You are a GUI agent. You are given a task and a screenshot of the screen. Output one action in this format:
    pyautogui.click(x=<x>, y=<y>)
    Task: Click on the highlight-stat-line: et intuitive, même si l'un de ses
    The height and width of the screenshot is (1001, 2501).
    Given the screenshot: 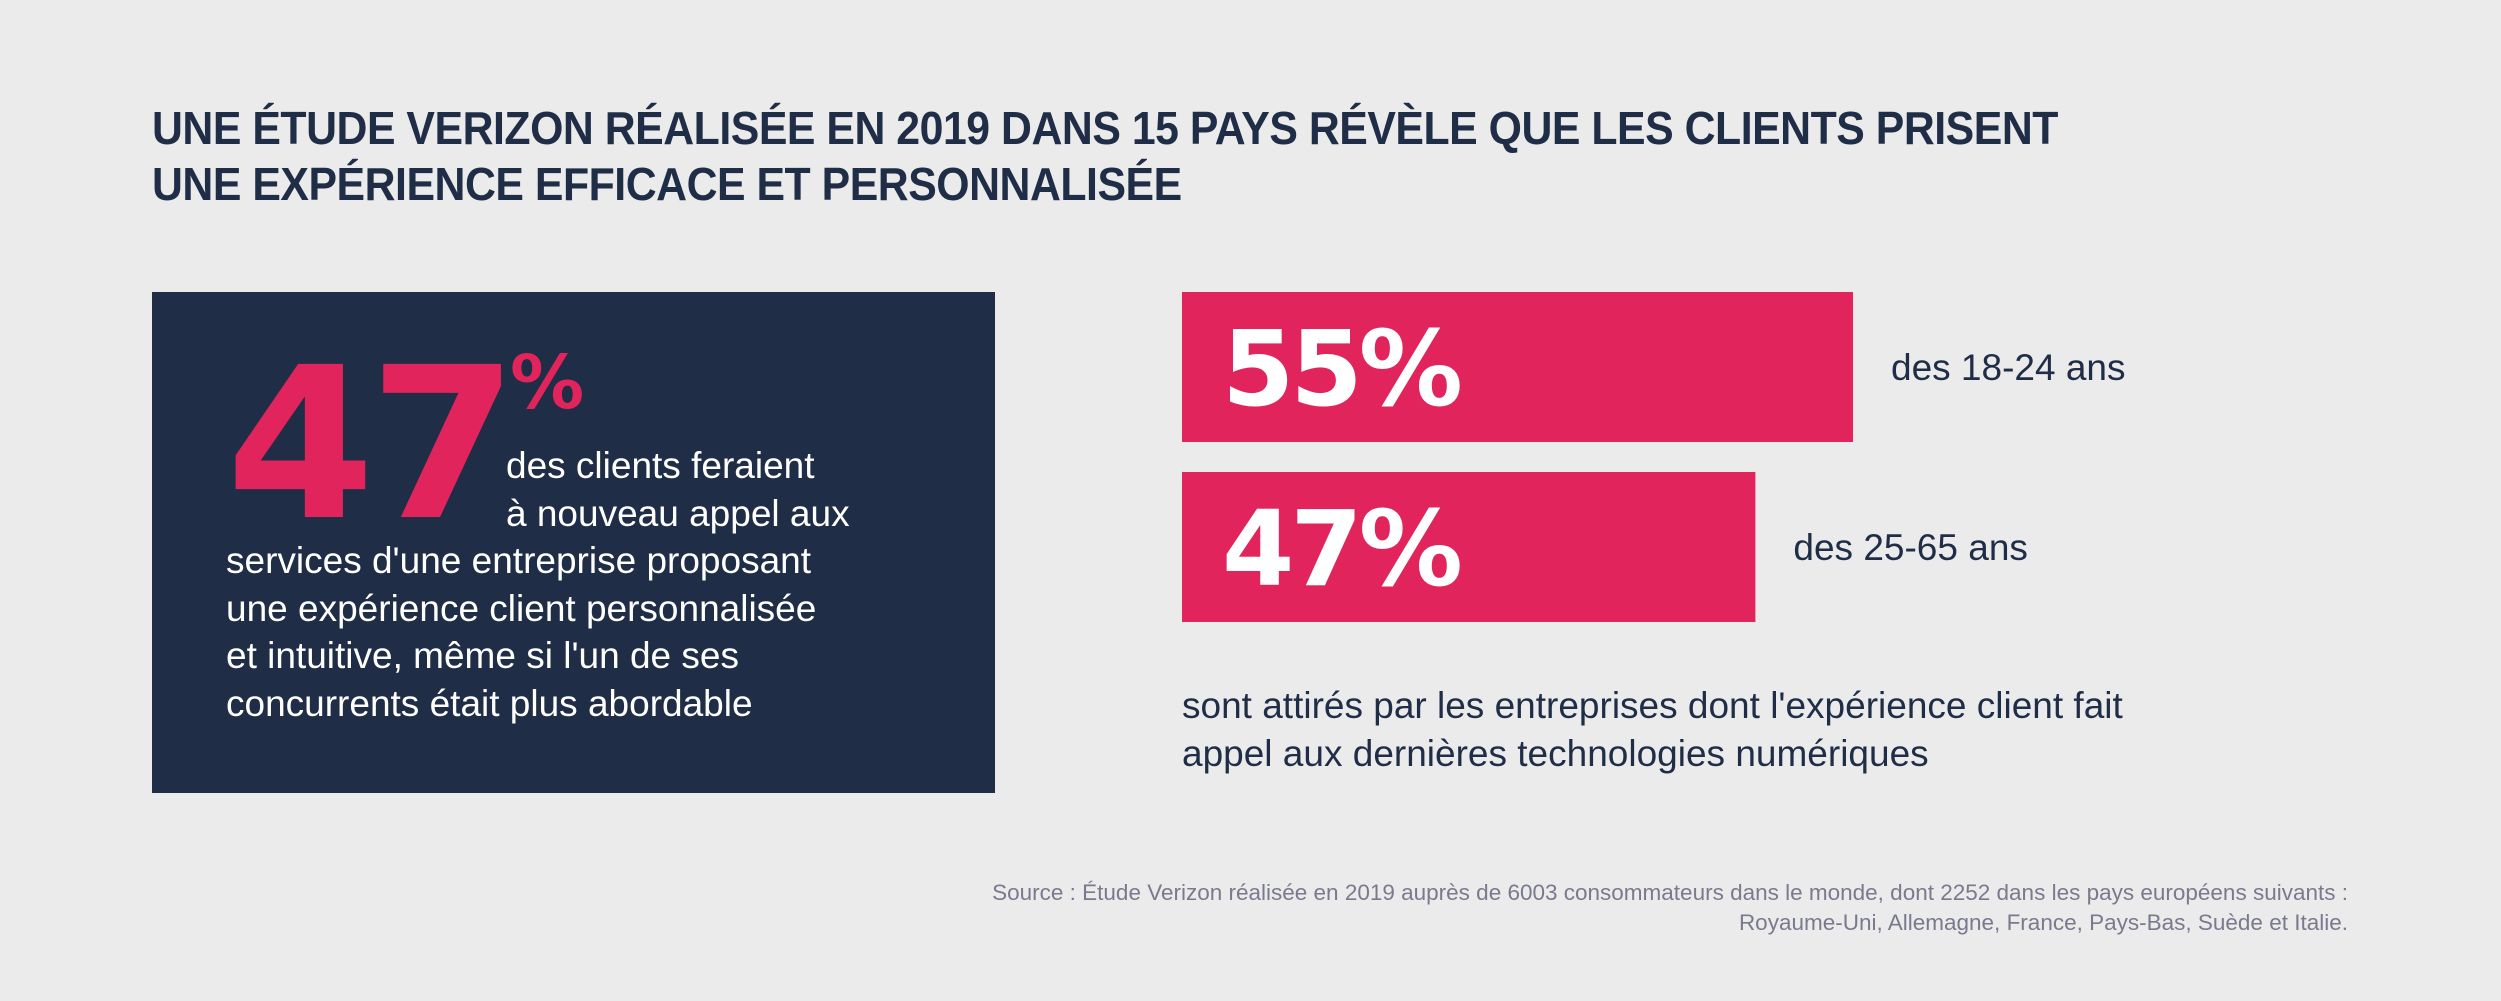 What is the action you would take?
    pyautogui.click(x=482, y=655)
    